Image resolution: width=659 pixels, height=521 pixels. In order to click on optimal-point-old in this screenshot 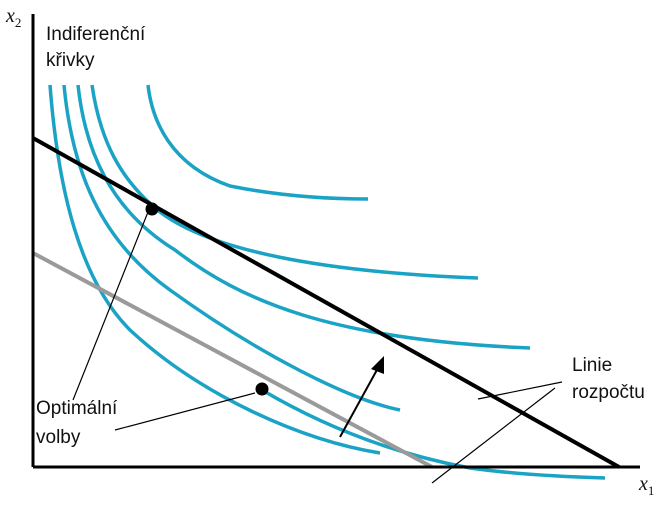, I will do `click(262, 389)`.